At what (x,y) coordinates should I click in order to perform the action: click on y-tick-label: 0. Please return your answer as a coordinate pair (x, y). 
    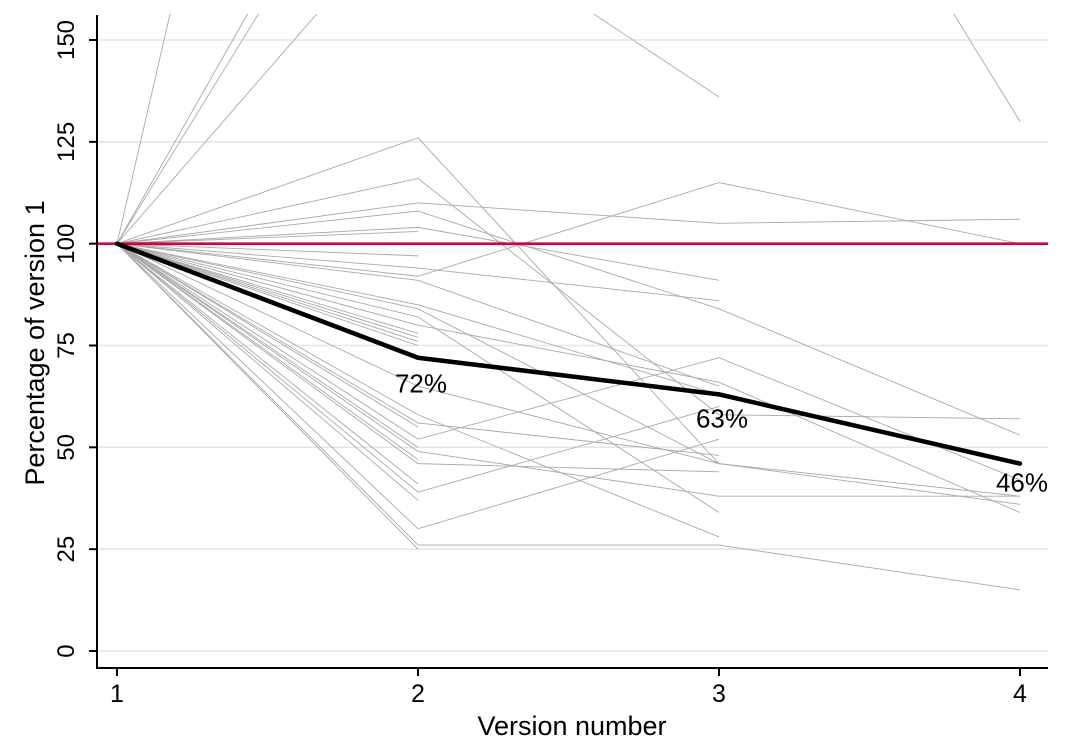
    Looking at the image, I should click on (66, 650).